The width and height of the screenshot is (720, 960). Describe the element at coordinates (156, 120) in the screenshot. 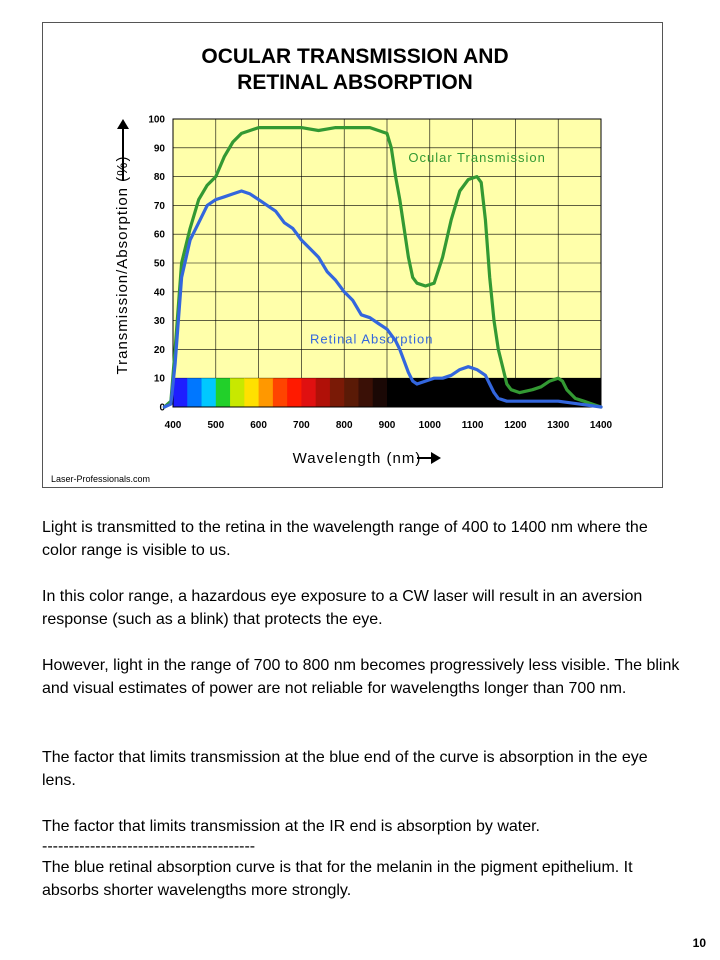

I see `y-tick-label: 100` at that location.